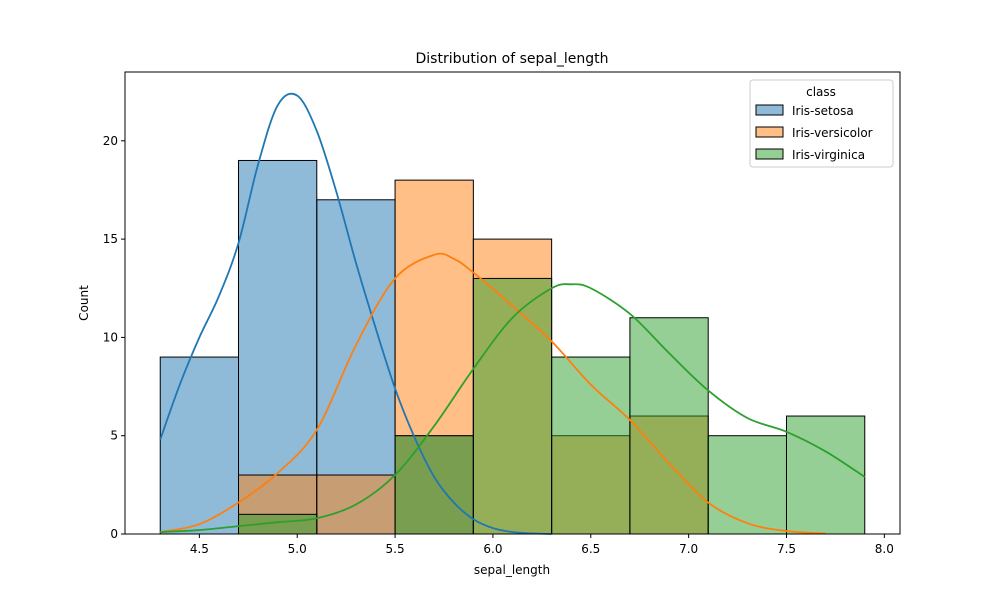 This screenshot has width=1000, height=600. I want to click on legend-label-iris-virginica: Iris-virginica, so click(828, 155).